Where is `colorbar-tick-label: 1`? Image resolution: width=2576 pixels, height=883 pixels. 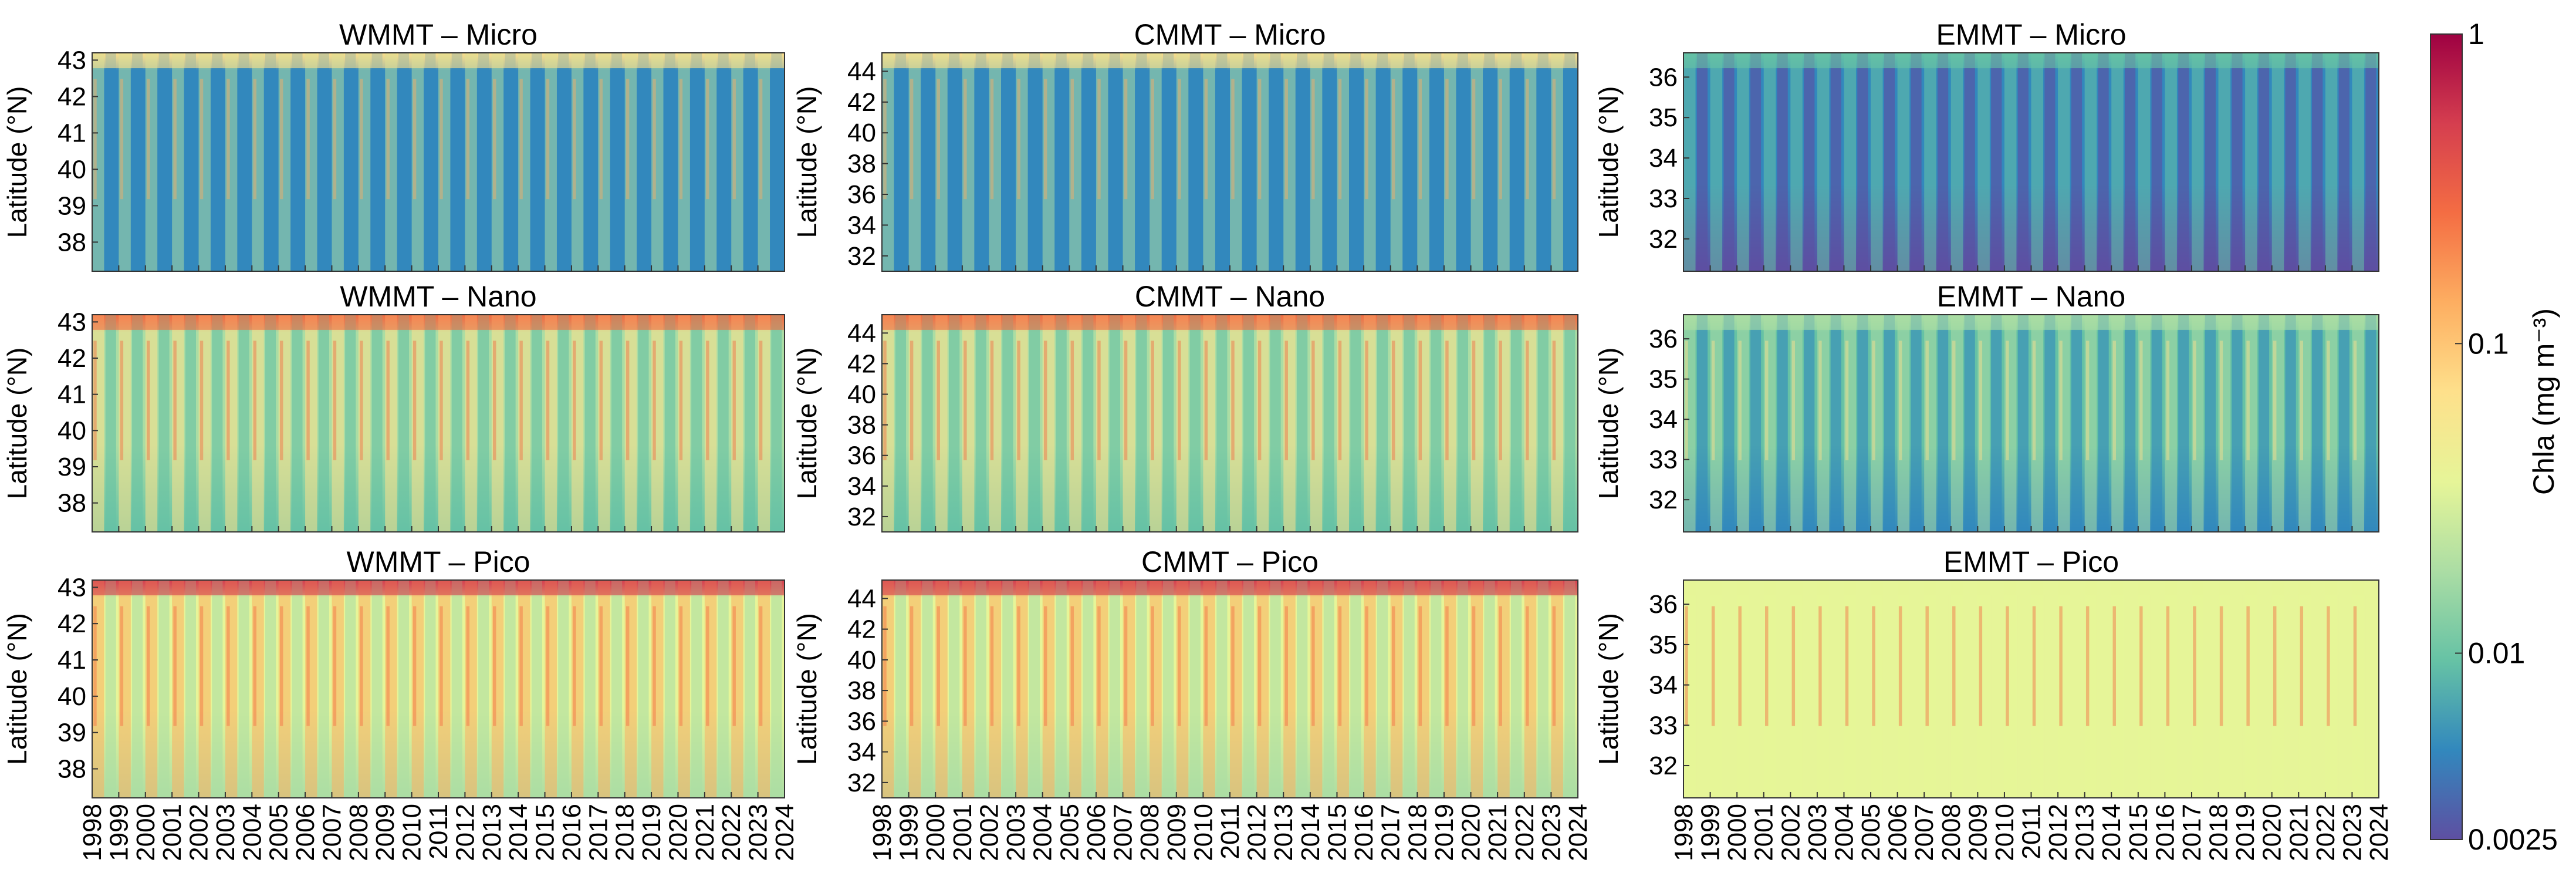 colorbar-tick-label: 1 is located at coordinates (2476, 34).